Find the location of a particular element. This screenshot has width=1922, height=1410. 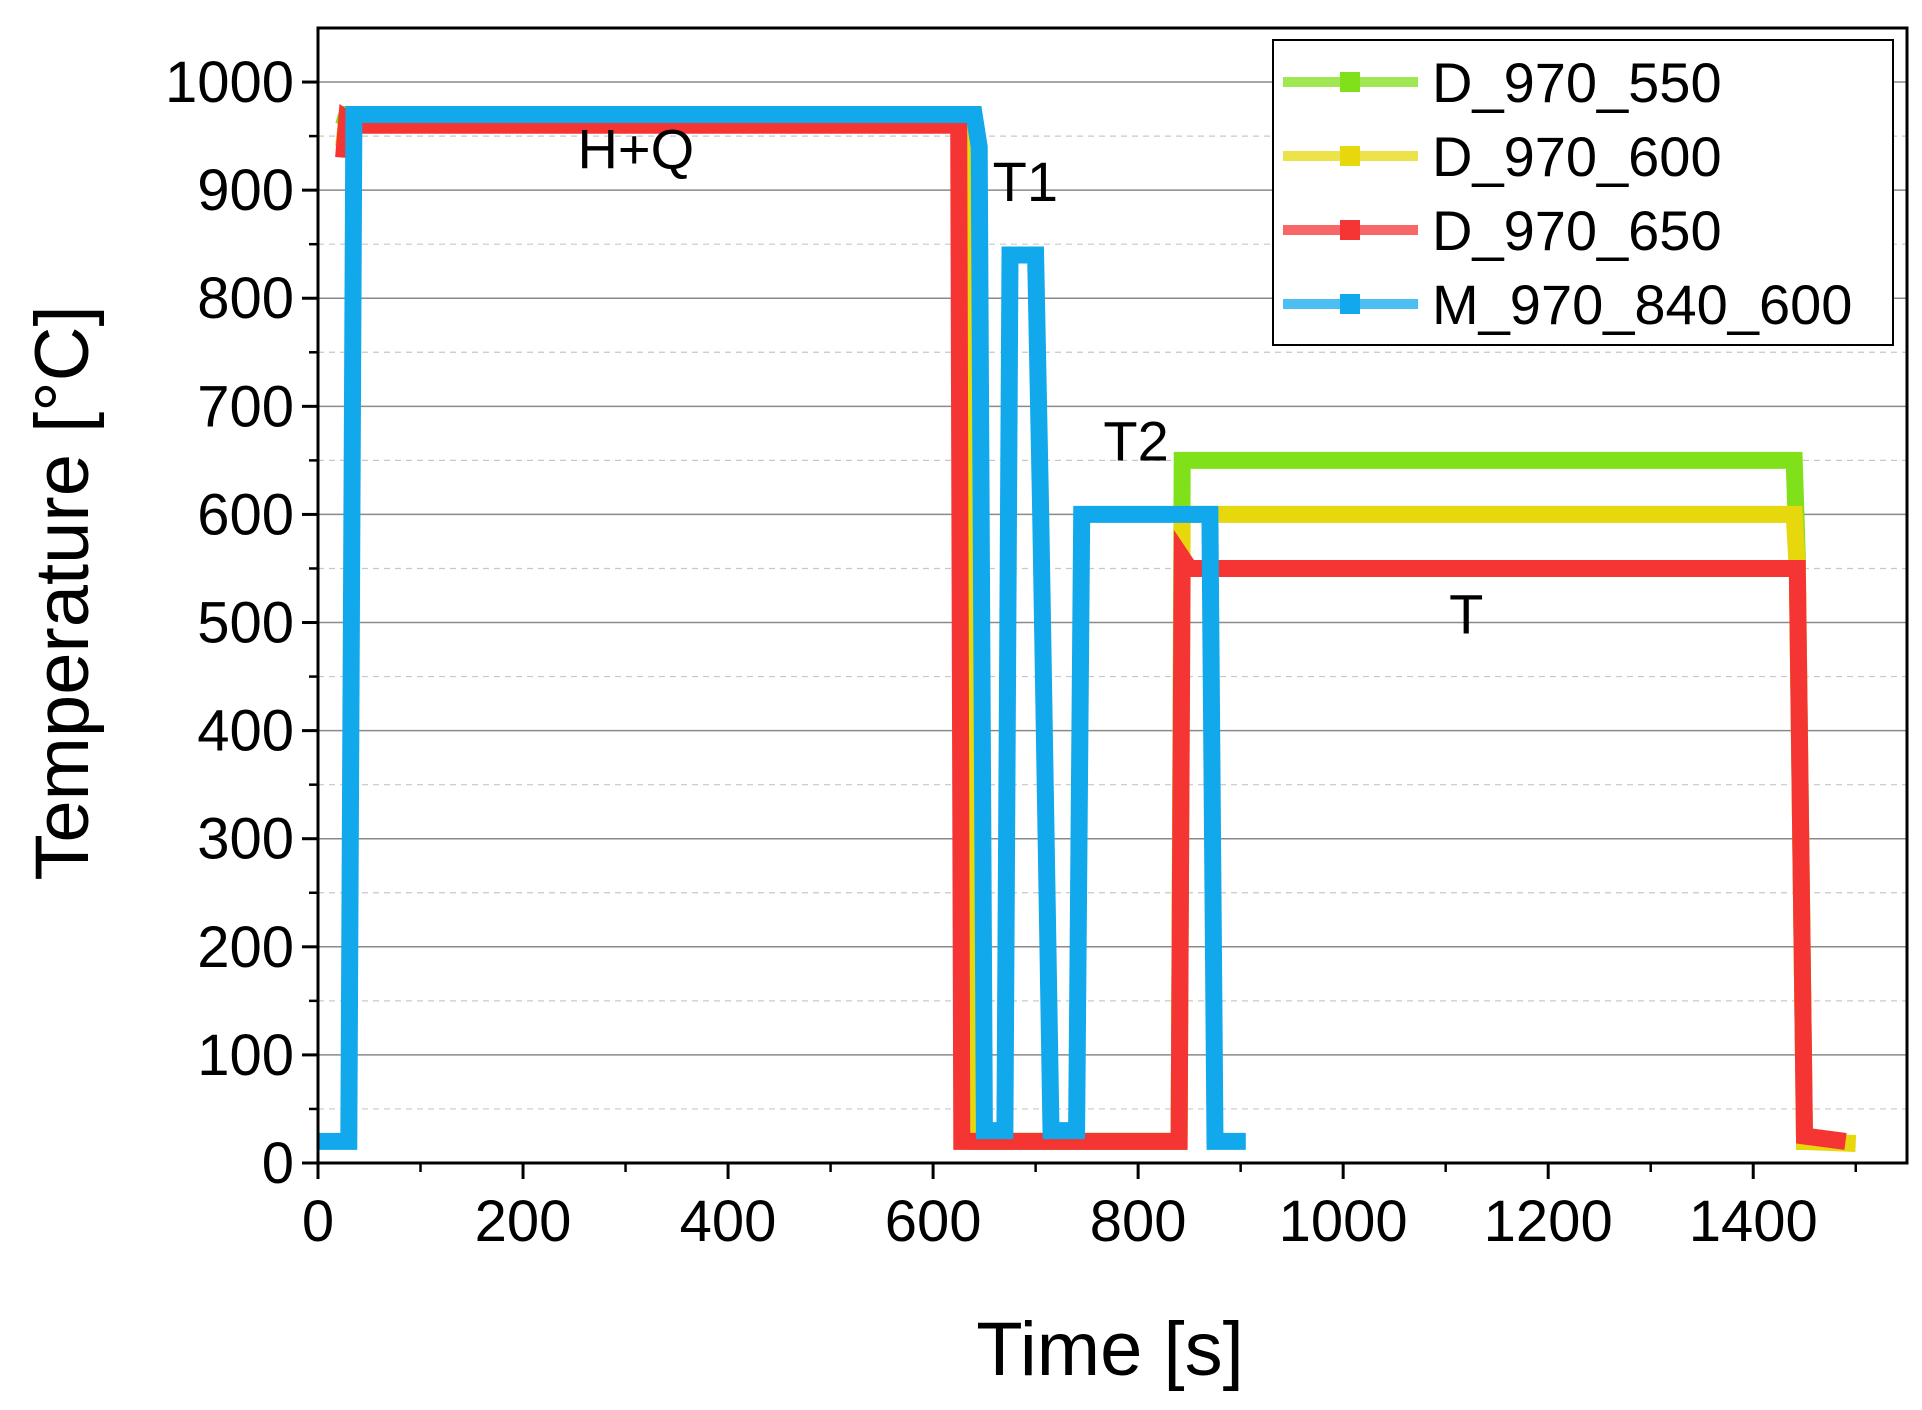

x-tick-label: 1400 is located at coordinates (1753, 1221).